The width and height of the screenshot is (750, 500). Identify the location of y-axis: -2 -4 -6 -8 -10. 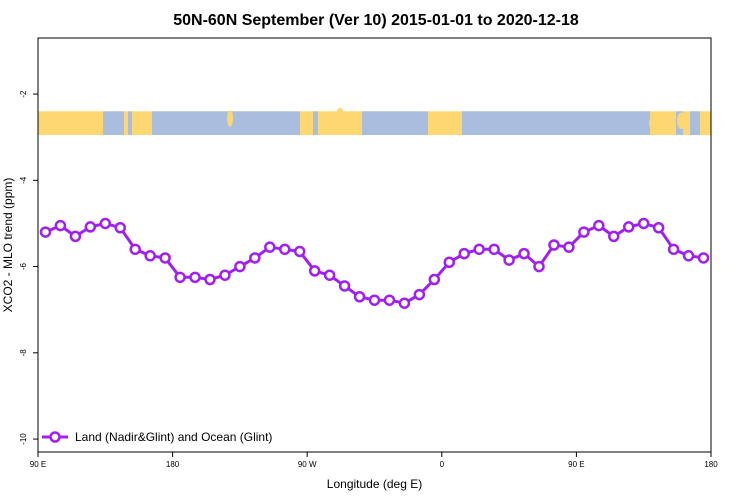
(28, 267).